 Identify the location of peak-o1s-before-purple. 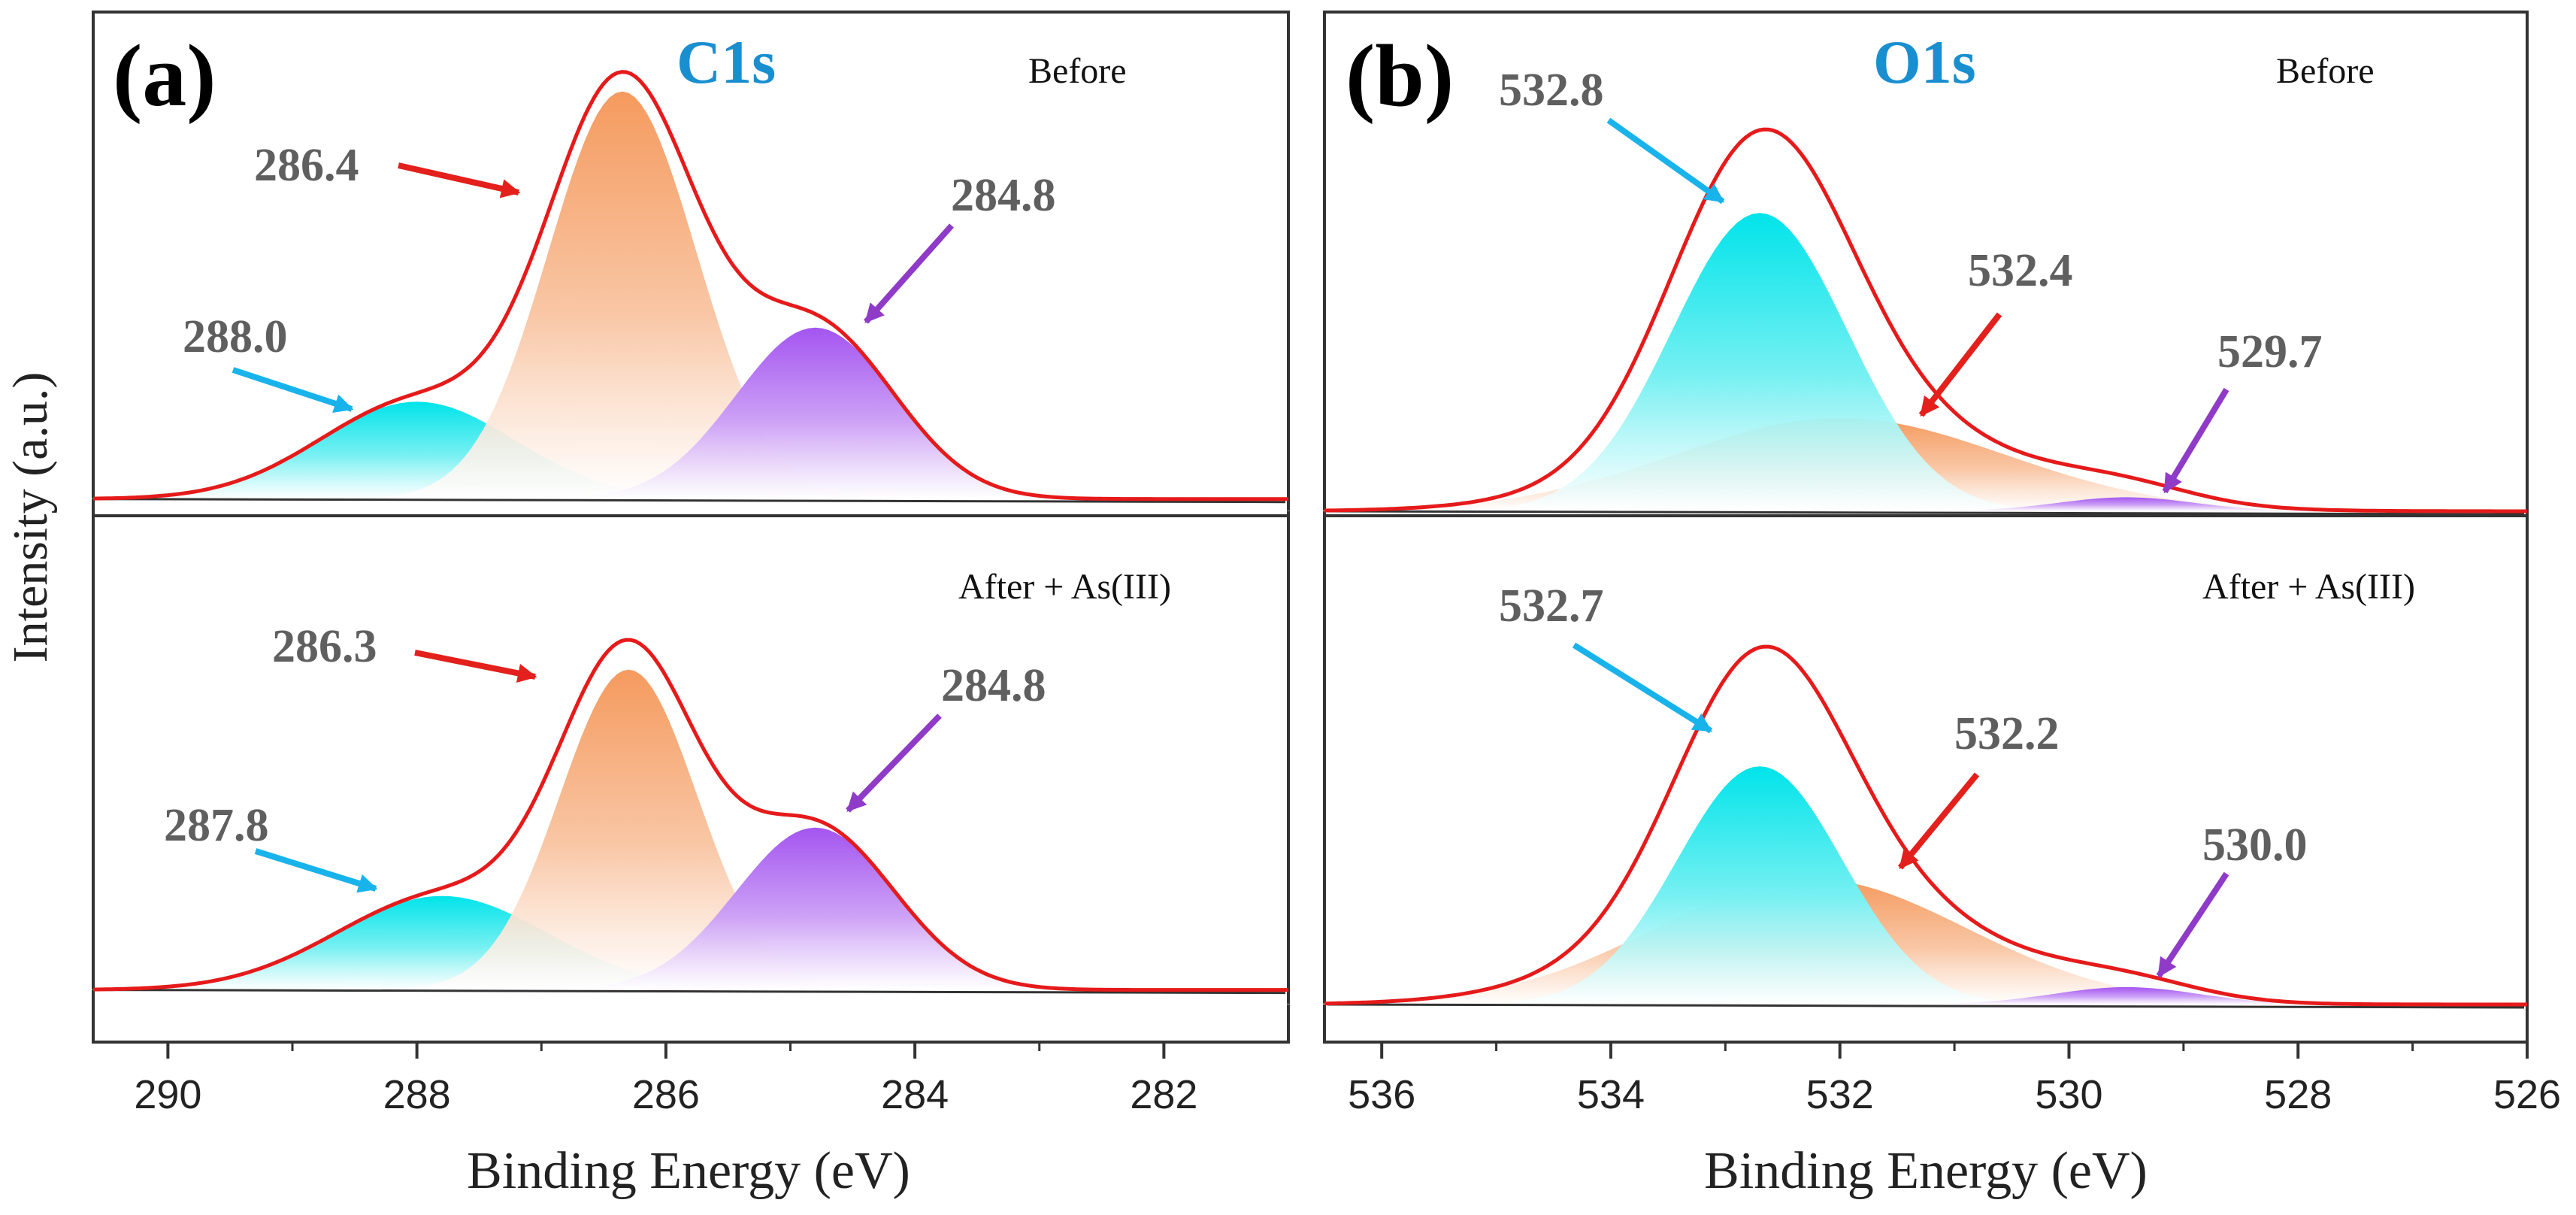
(2126, 504).